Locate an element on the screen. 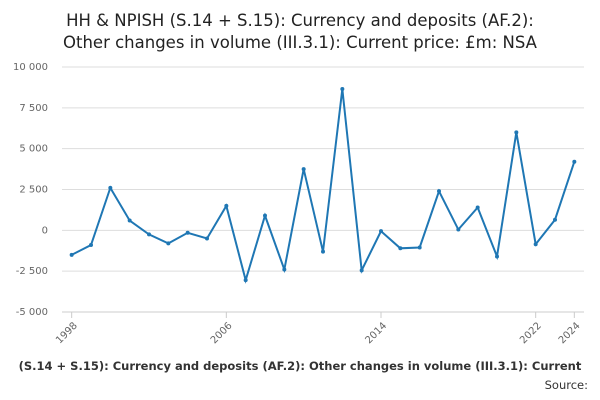  y-tick-label: 7 500 is located at coordinates (33, 108).